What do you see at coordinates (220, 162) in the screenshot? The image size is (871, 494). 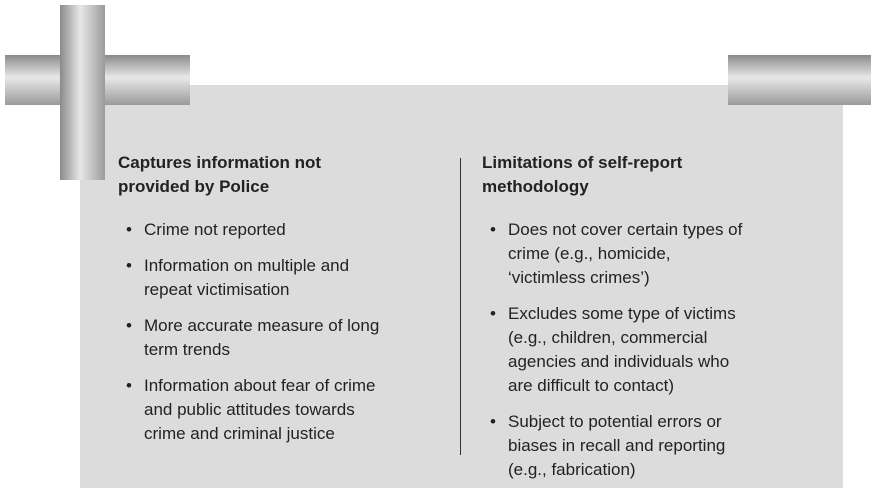 I see `text-line: Captures information not` at bounding box center [220, 162].